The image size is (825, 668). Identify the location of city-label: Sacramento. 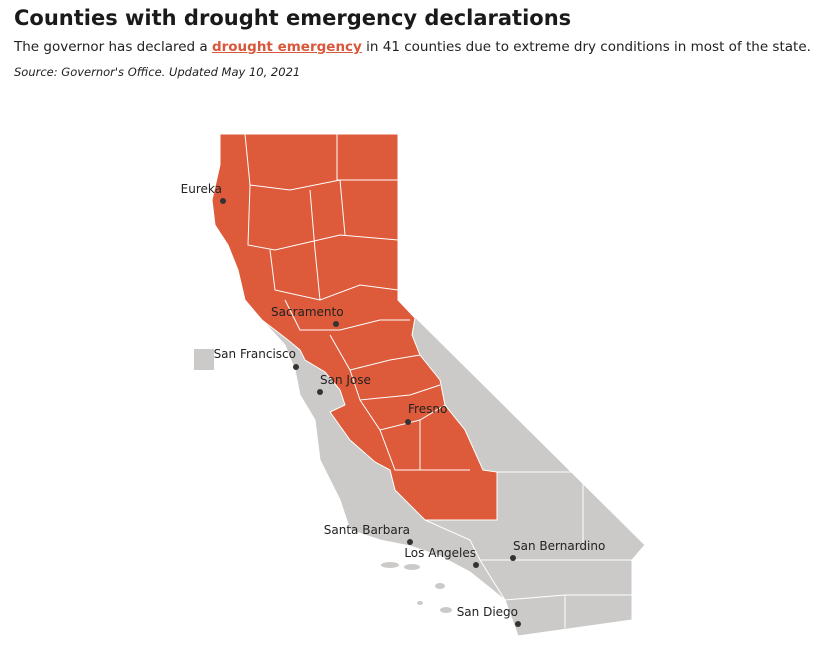
(307, 312).